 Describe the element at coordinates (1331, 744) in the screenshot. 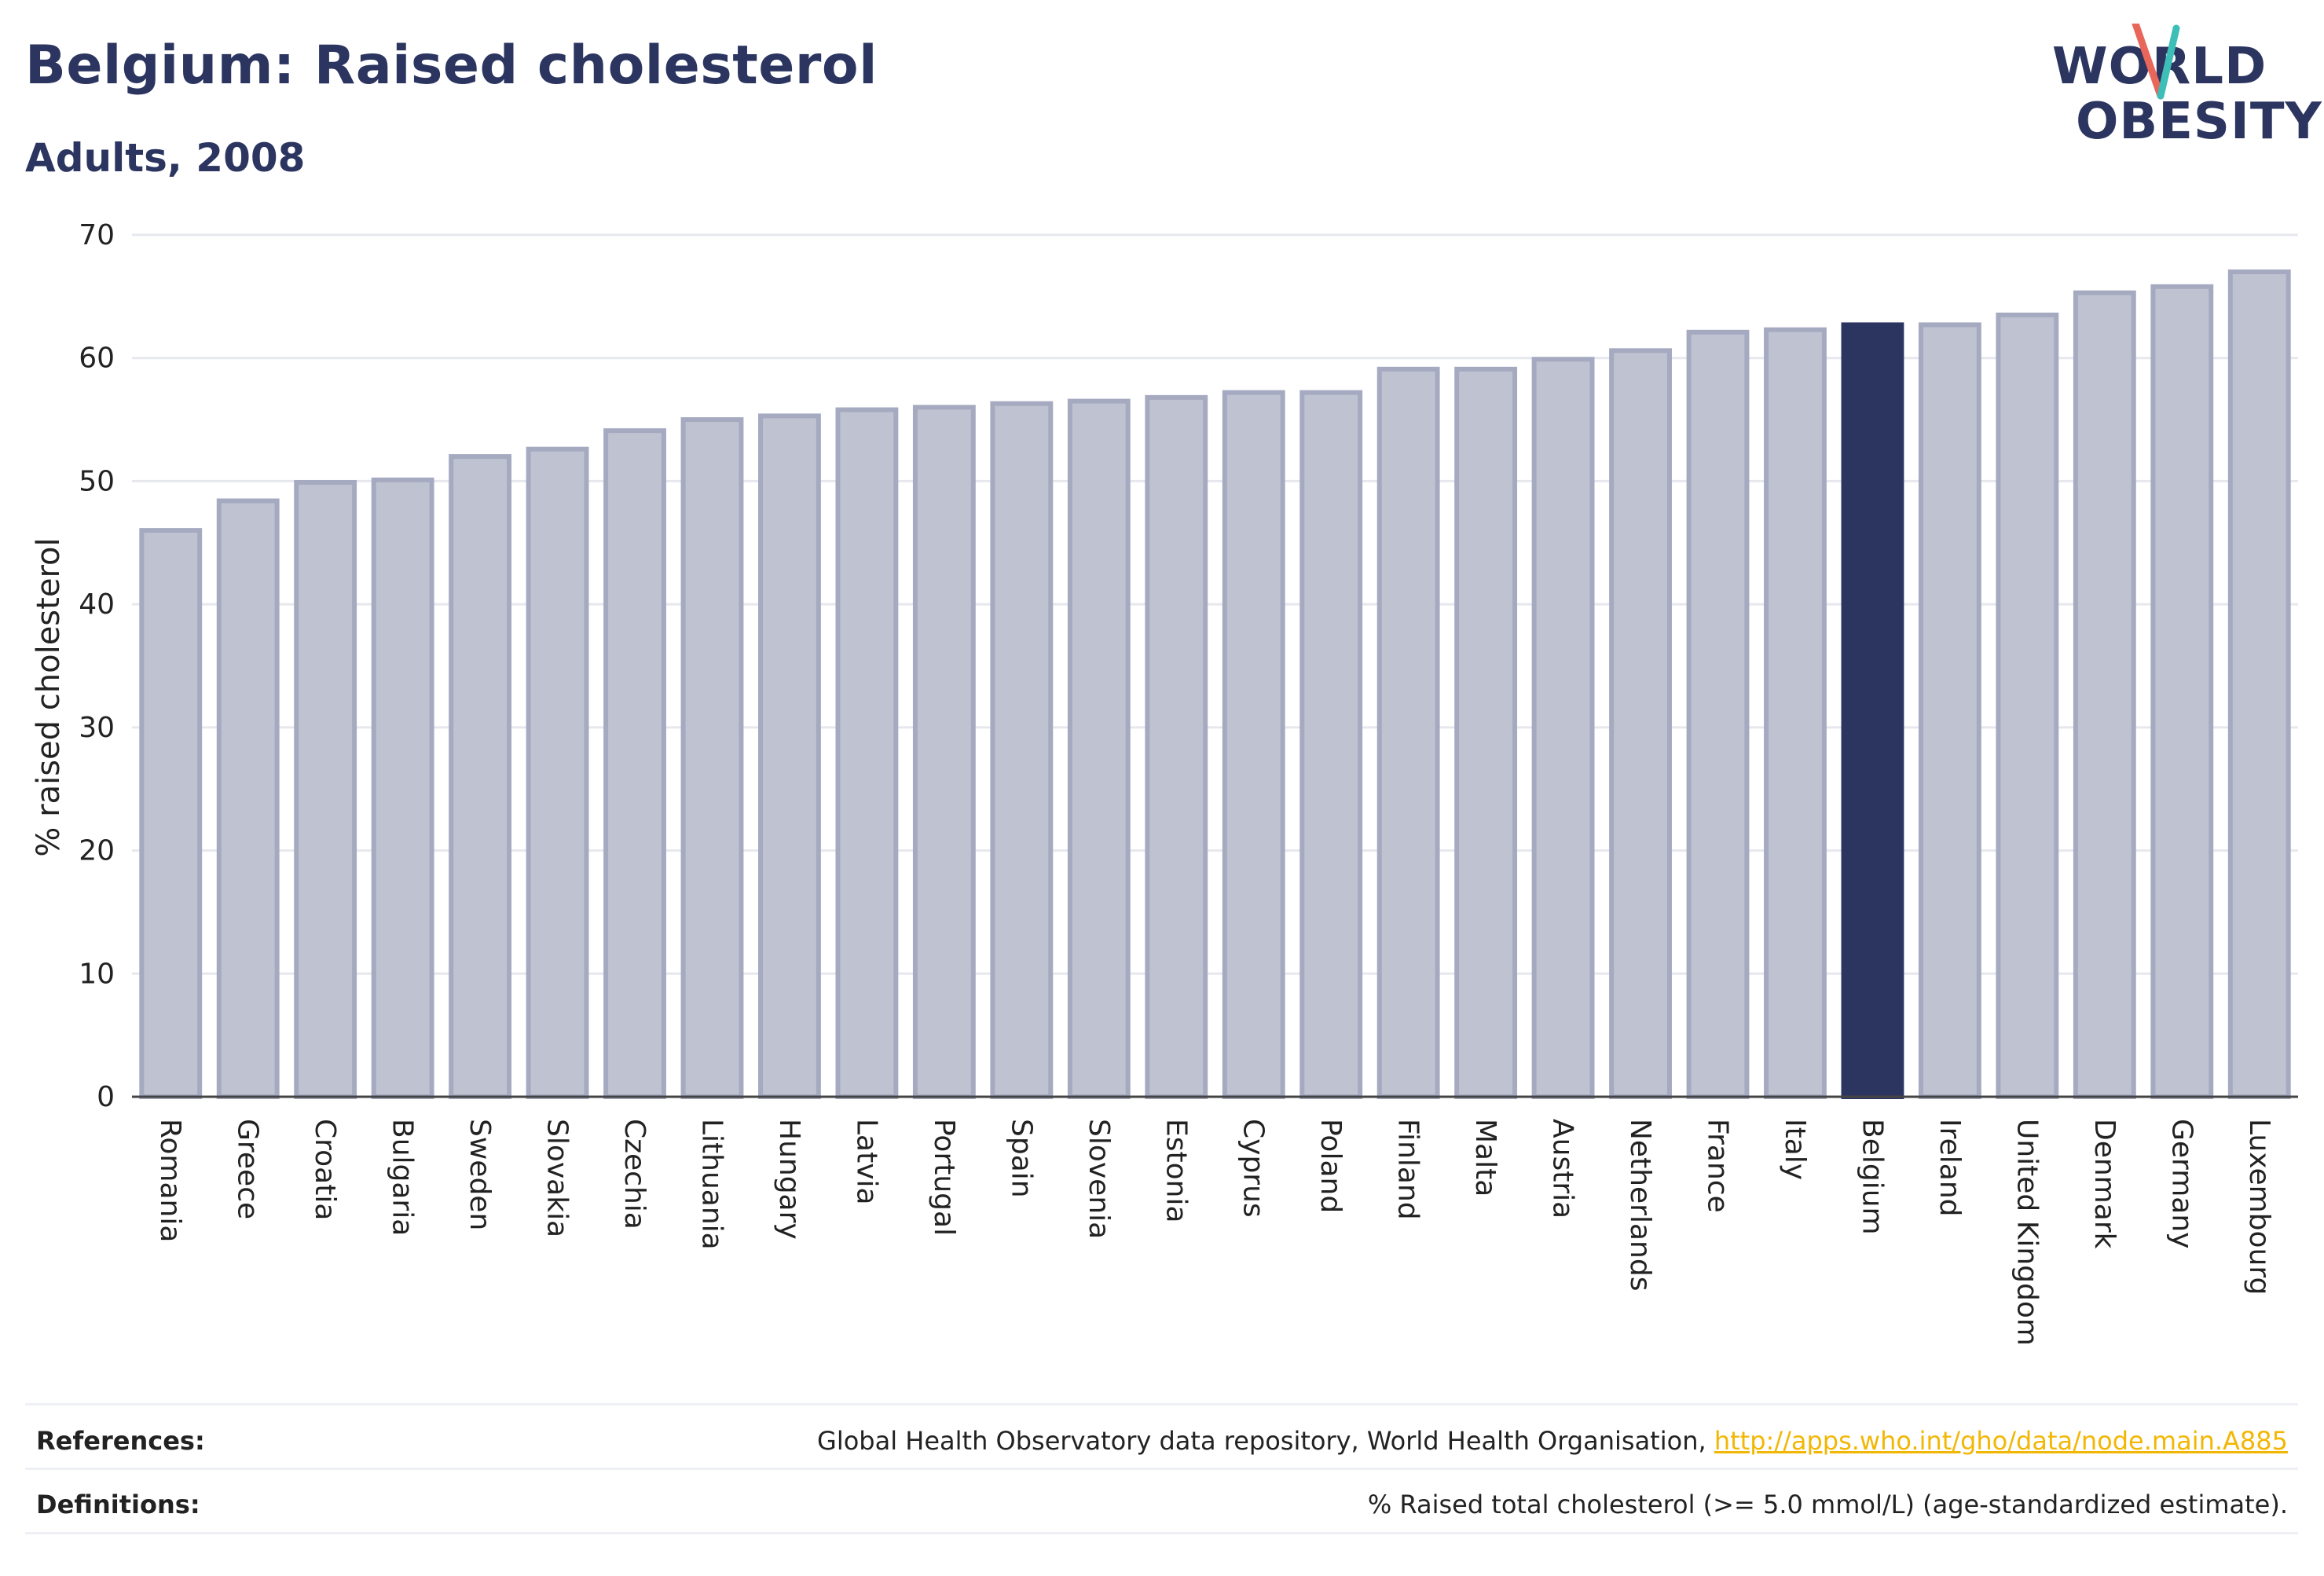

I see `bar-poland` at that location.